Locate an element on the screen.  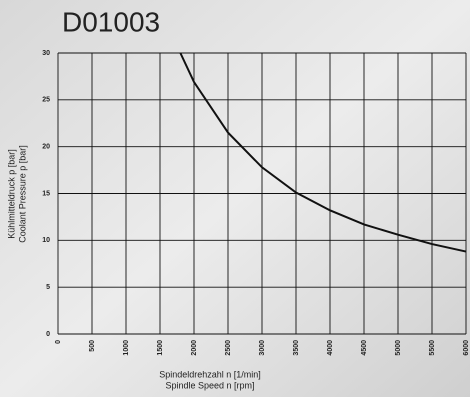
x-tick-label: 4000 is located at coordinates (330, 348).